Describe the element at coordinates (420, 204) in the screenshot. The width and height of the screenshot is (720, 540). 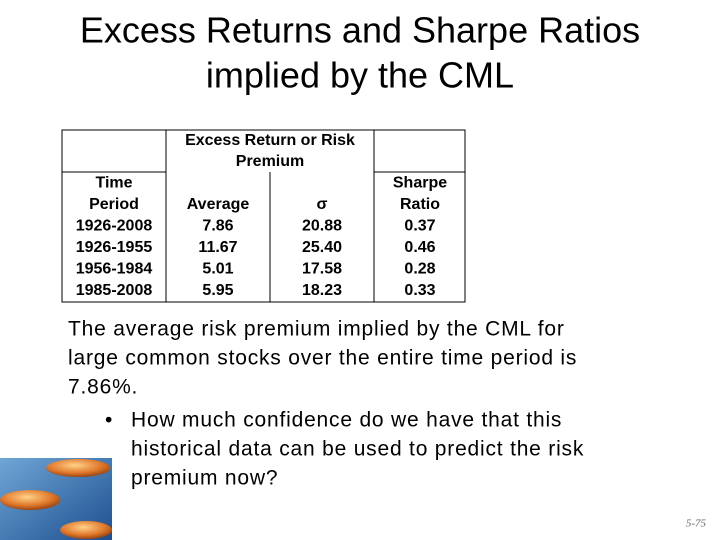
I see `column-header: Ratio` at that location.